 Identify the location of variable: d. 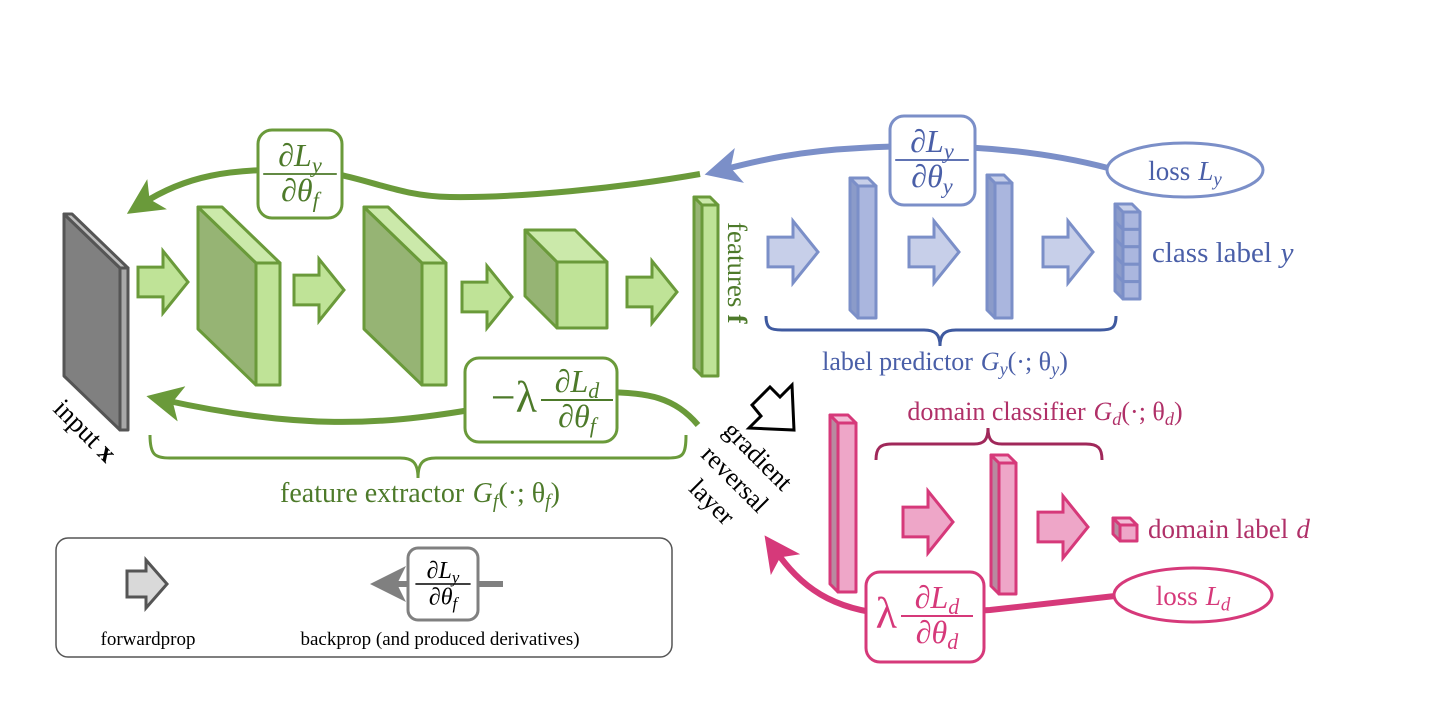
(1303, 529).